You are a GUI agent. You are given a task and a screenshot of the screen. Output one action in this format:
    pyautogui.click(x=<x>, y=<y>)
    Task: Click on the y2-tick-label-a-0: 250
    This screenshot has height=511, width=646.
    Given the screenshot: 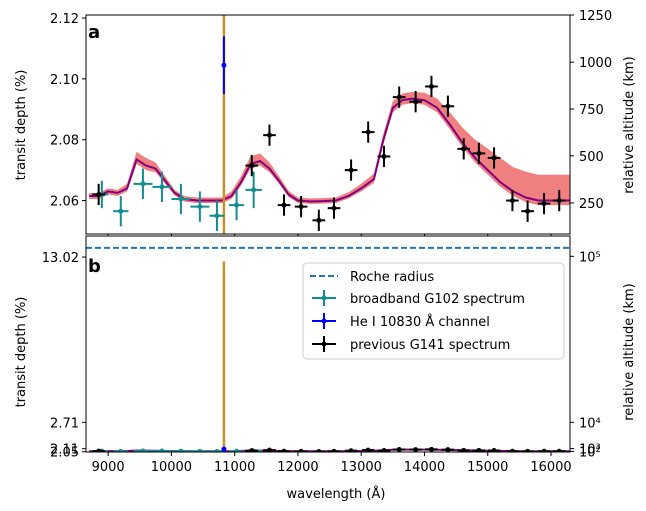 What is the action you would take?
    pyautogui.click(x=591, y=204)
    